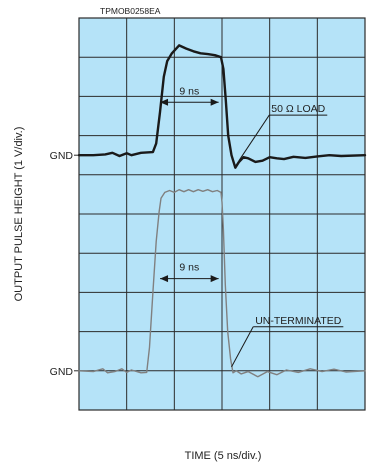 Image resolution: width=372 pixels, height=470 pixels. Describe the element at coordinates (298, 321) in the screenshot. I see `series-label: UN-TERMINATED` at that location.